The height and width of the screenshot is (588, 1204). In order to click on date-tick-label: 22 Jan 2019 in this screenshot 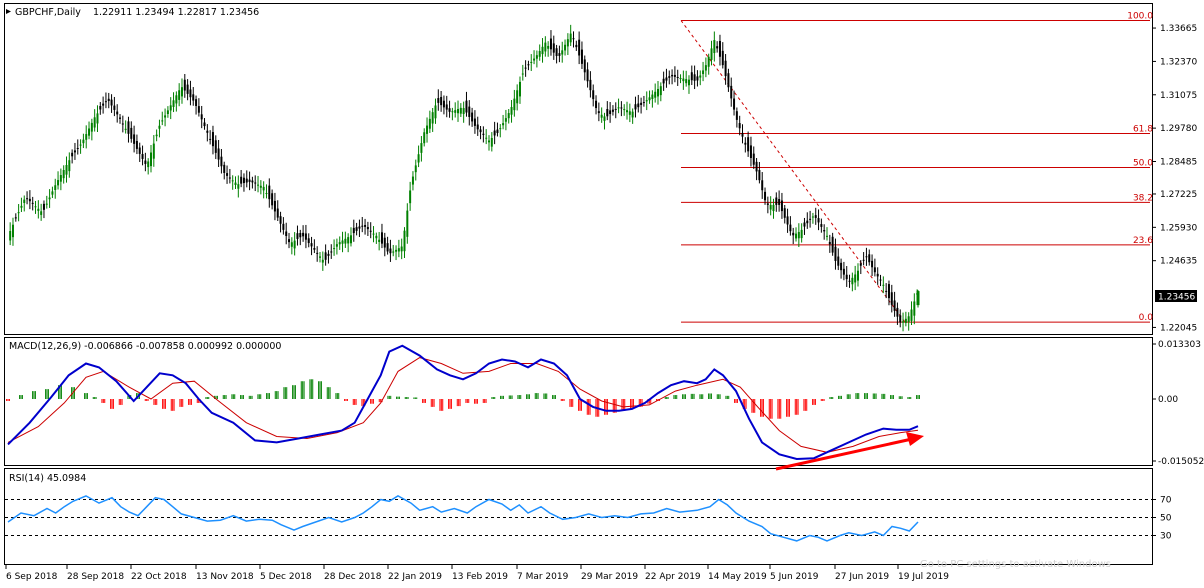, I will do `click(415, 577)`.